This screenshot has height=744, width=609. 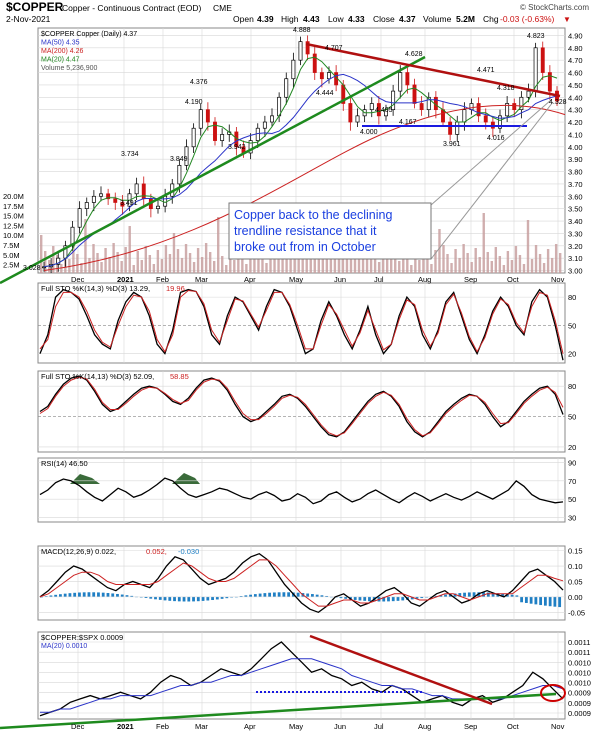 What do you see at coordinates (28, 19) in the screenshot?
I see `chart-date: 2-Nov-2021` at bounding box center [28, 19].